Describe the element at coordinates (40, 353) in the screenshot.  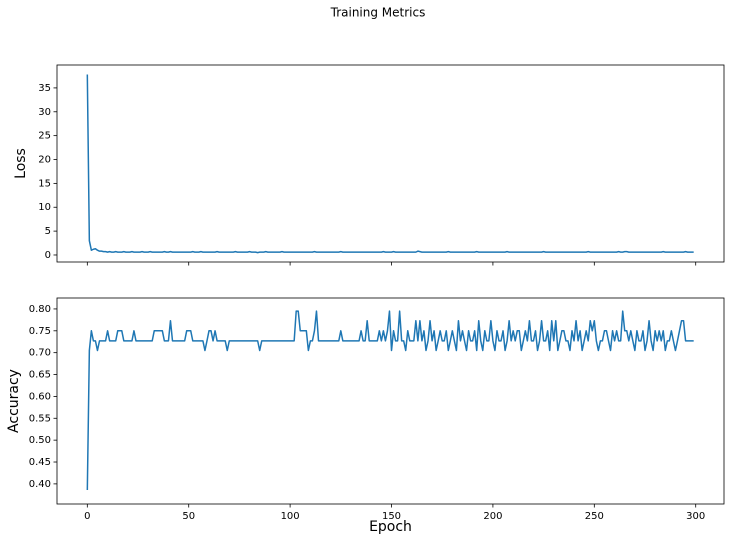
I see `y-tick-label: 0.70` at that location.